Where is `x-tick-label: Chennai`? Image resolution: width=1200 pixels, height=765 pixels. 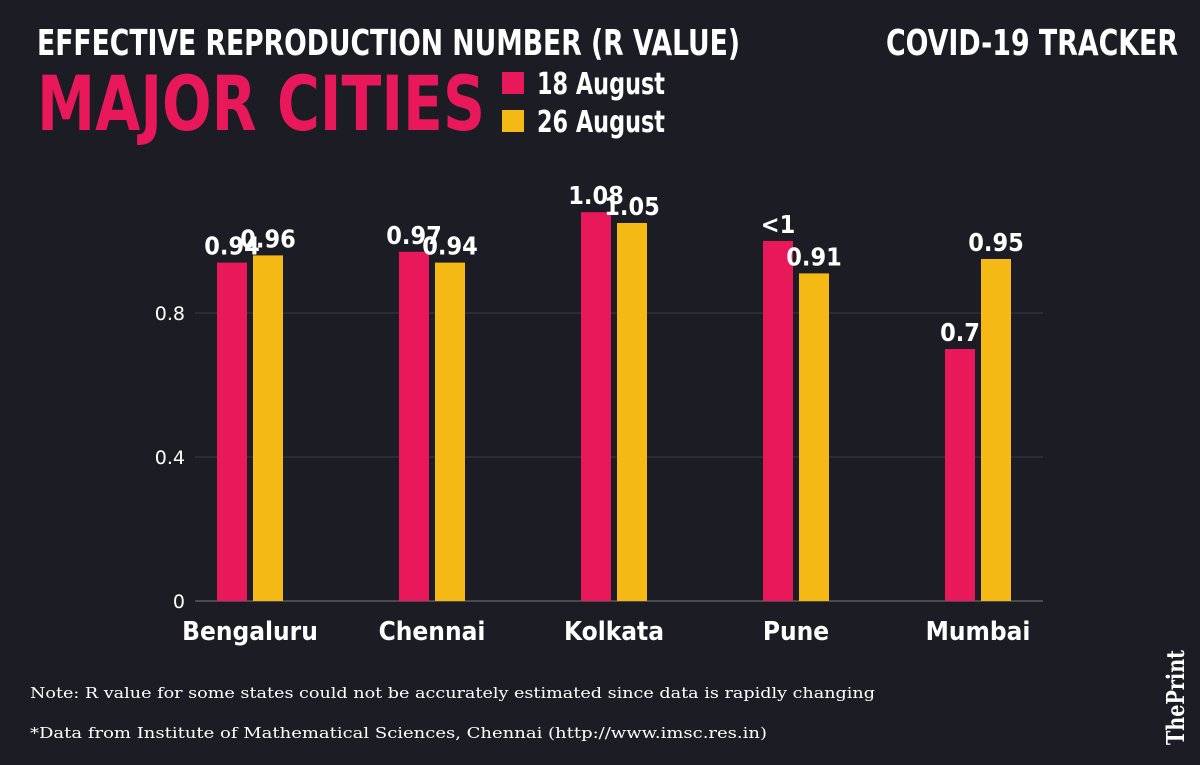
x-tick-label: Chennai is located at coordinates (432, 632).